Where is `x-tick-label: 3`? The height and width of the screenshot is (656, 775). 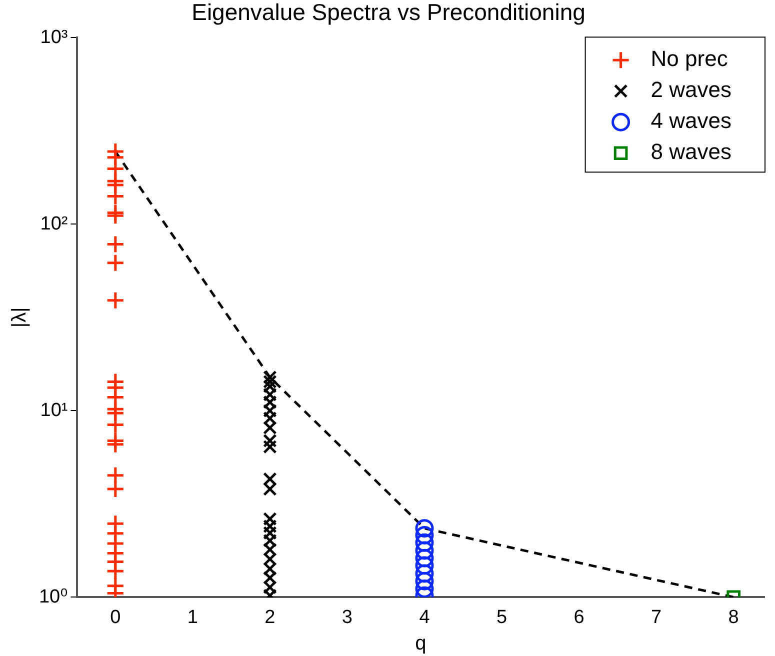
x-tick-label: 3 is located at coordinates (347, 617).